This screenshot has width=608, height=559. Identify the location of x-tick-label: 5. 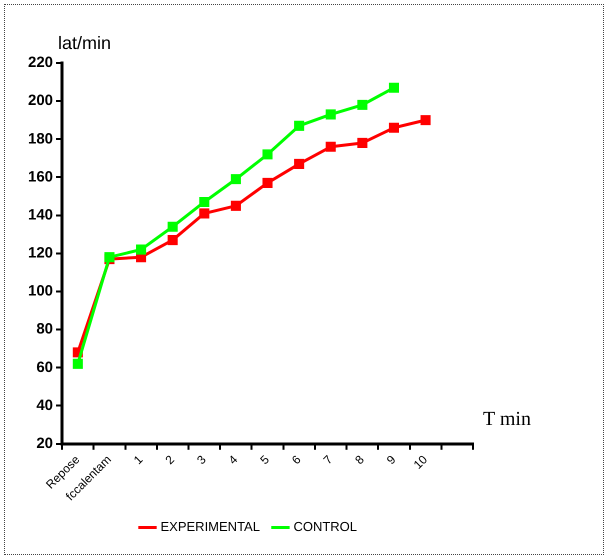
(264, 460).